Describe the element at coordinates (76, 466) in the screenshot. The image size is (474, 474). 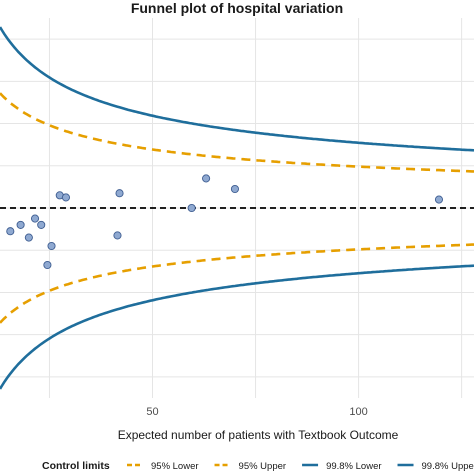
I see `legend-title: Control limits` at that location.